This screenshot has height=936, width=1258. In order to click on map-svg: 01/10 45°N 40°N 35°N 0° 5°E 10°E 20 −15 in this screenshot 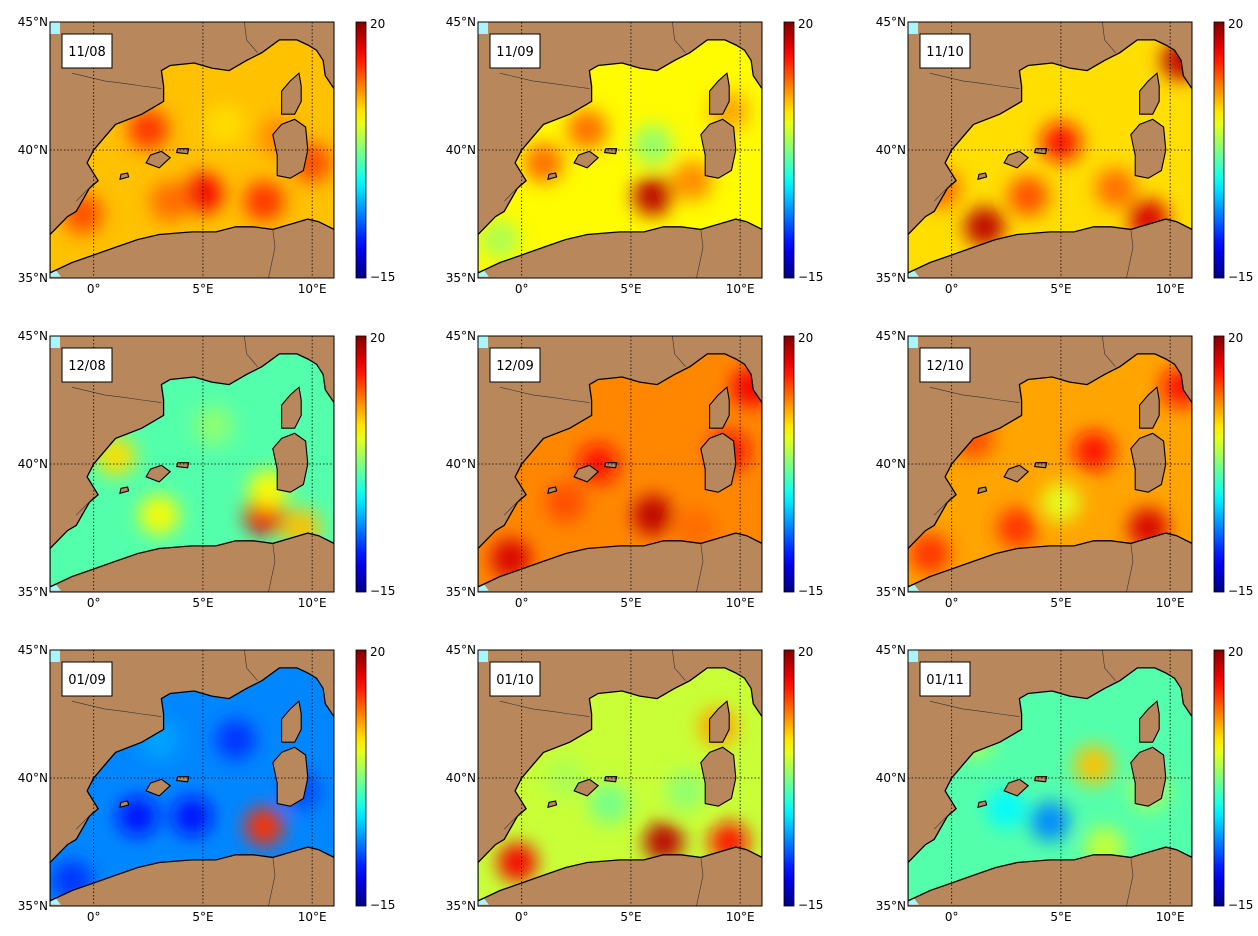, I will do `click(635, 783)`.